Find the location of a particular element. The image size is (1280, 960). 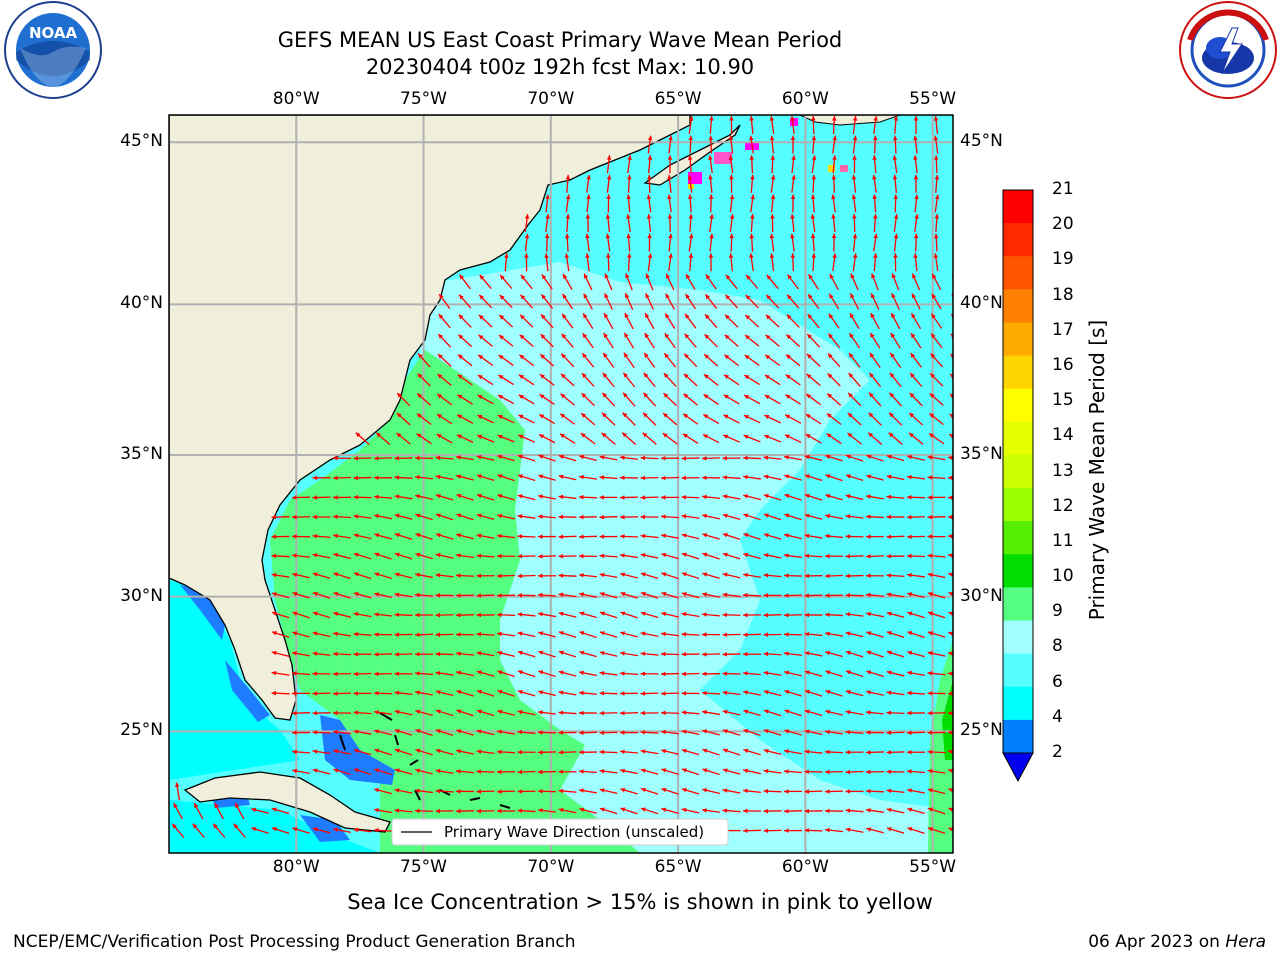

footer-host: Hera is located at coordinates (1245, 942).